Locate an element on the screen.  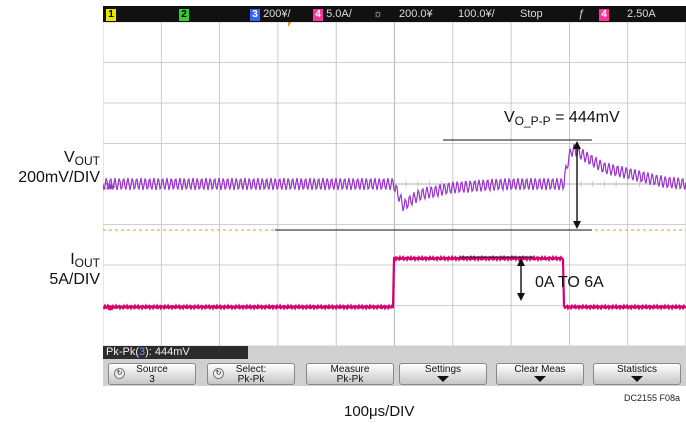
step-arrow-down is located at coordinates (521, 297).